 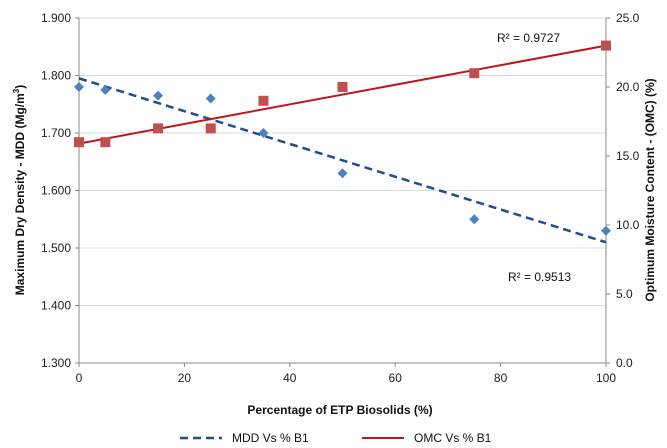 I want to click on y-left-tick-label: 1.500, so click(x=56, y=248).